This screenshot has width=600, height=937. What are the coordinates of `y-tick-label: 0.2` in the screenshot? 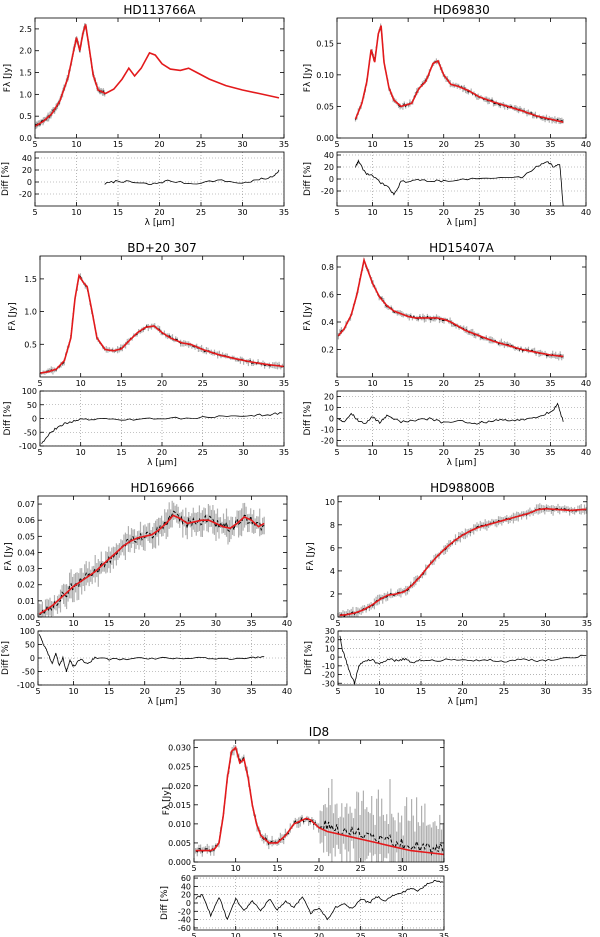 It's located at (327, 350).